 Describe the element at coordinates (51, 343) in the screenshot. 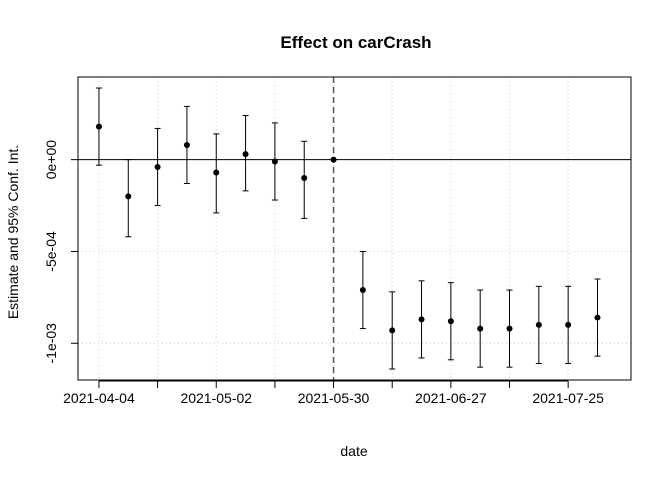

I see `y-tick-label: -1e-03` at that location.